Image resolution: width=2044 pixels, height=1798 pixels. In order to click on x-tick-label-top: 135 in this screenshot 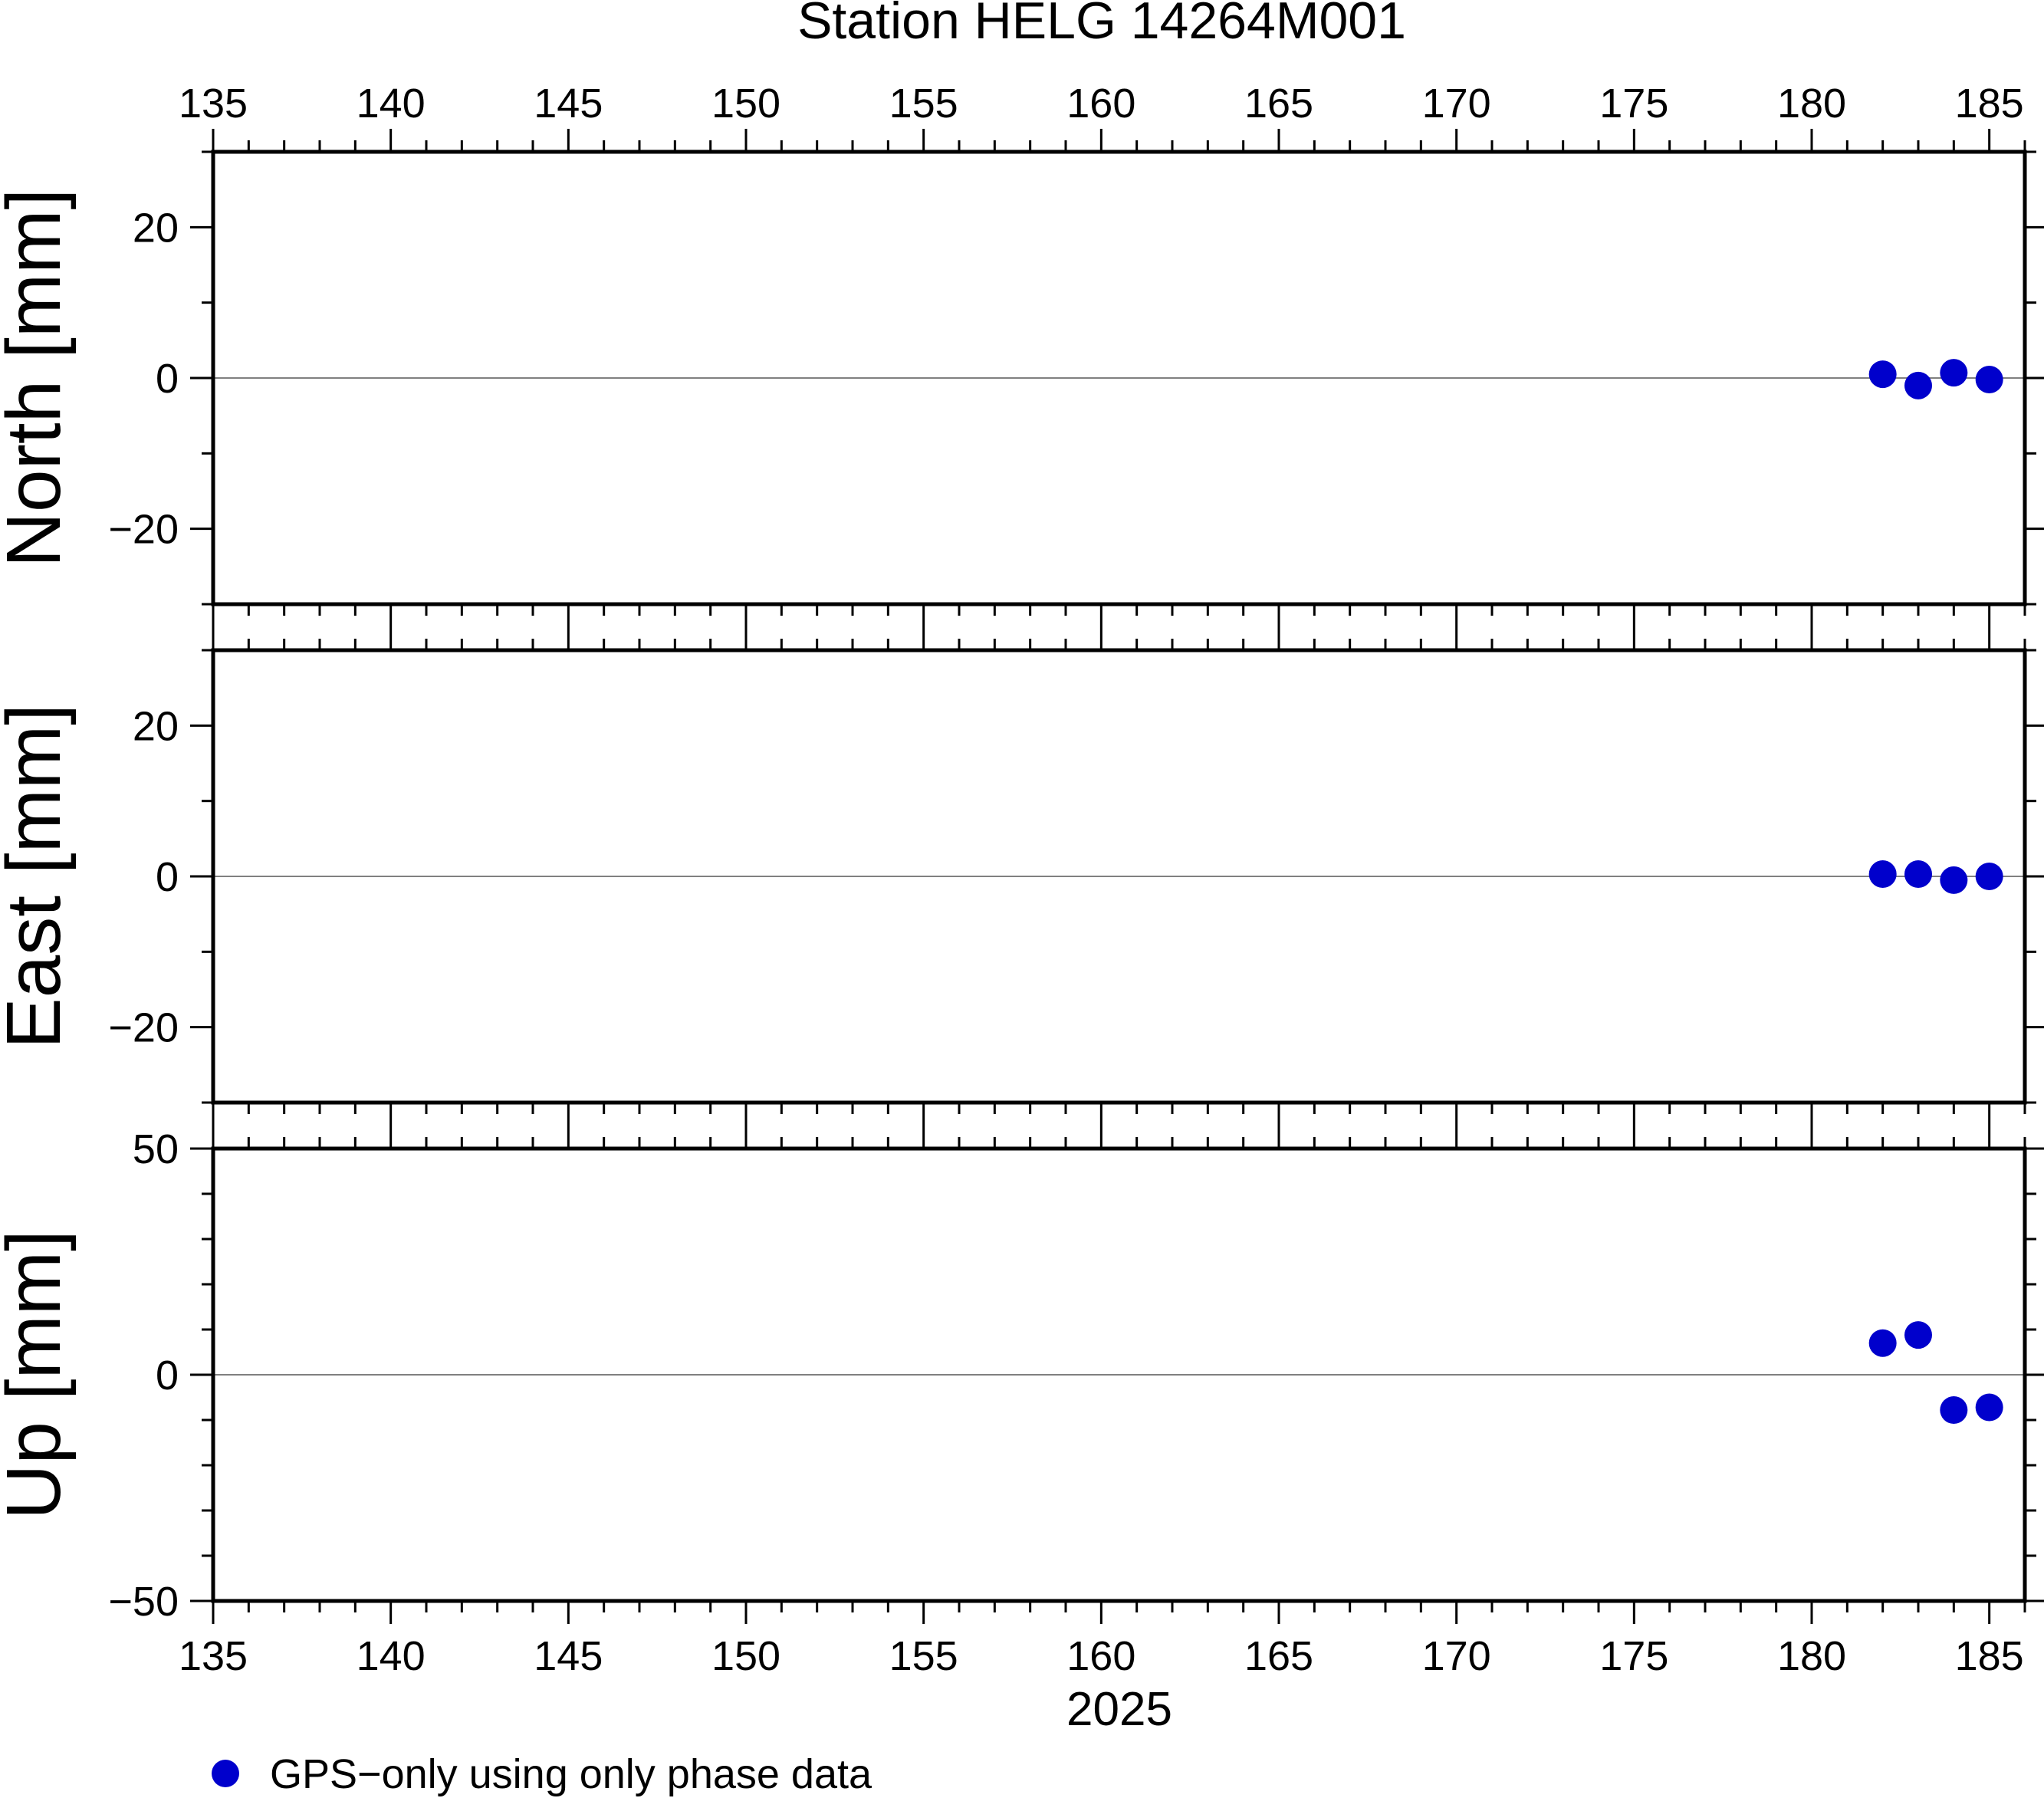, I will do `click(213, 104)`.